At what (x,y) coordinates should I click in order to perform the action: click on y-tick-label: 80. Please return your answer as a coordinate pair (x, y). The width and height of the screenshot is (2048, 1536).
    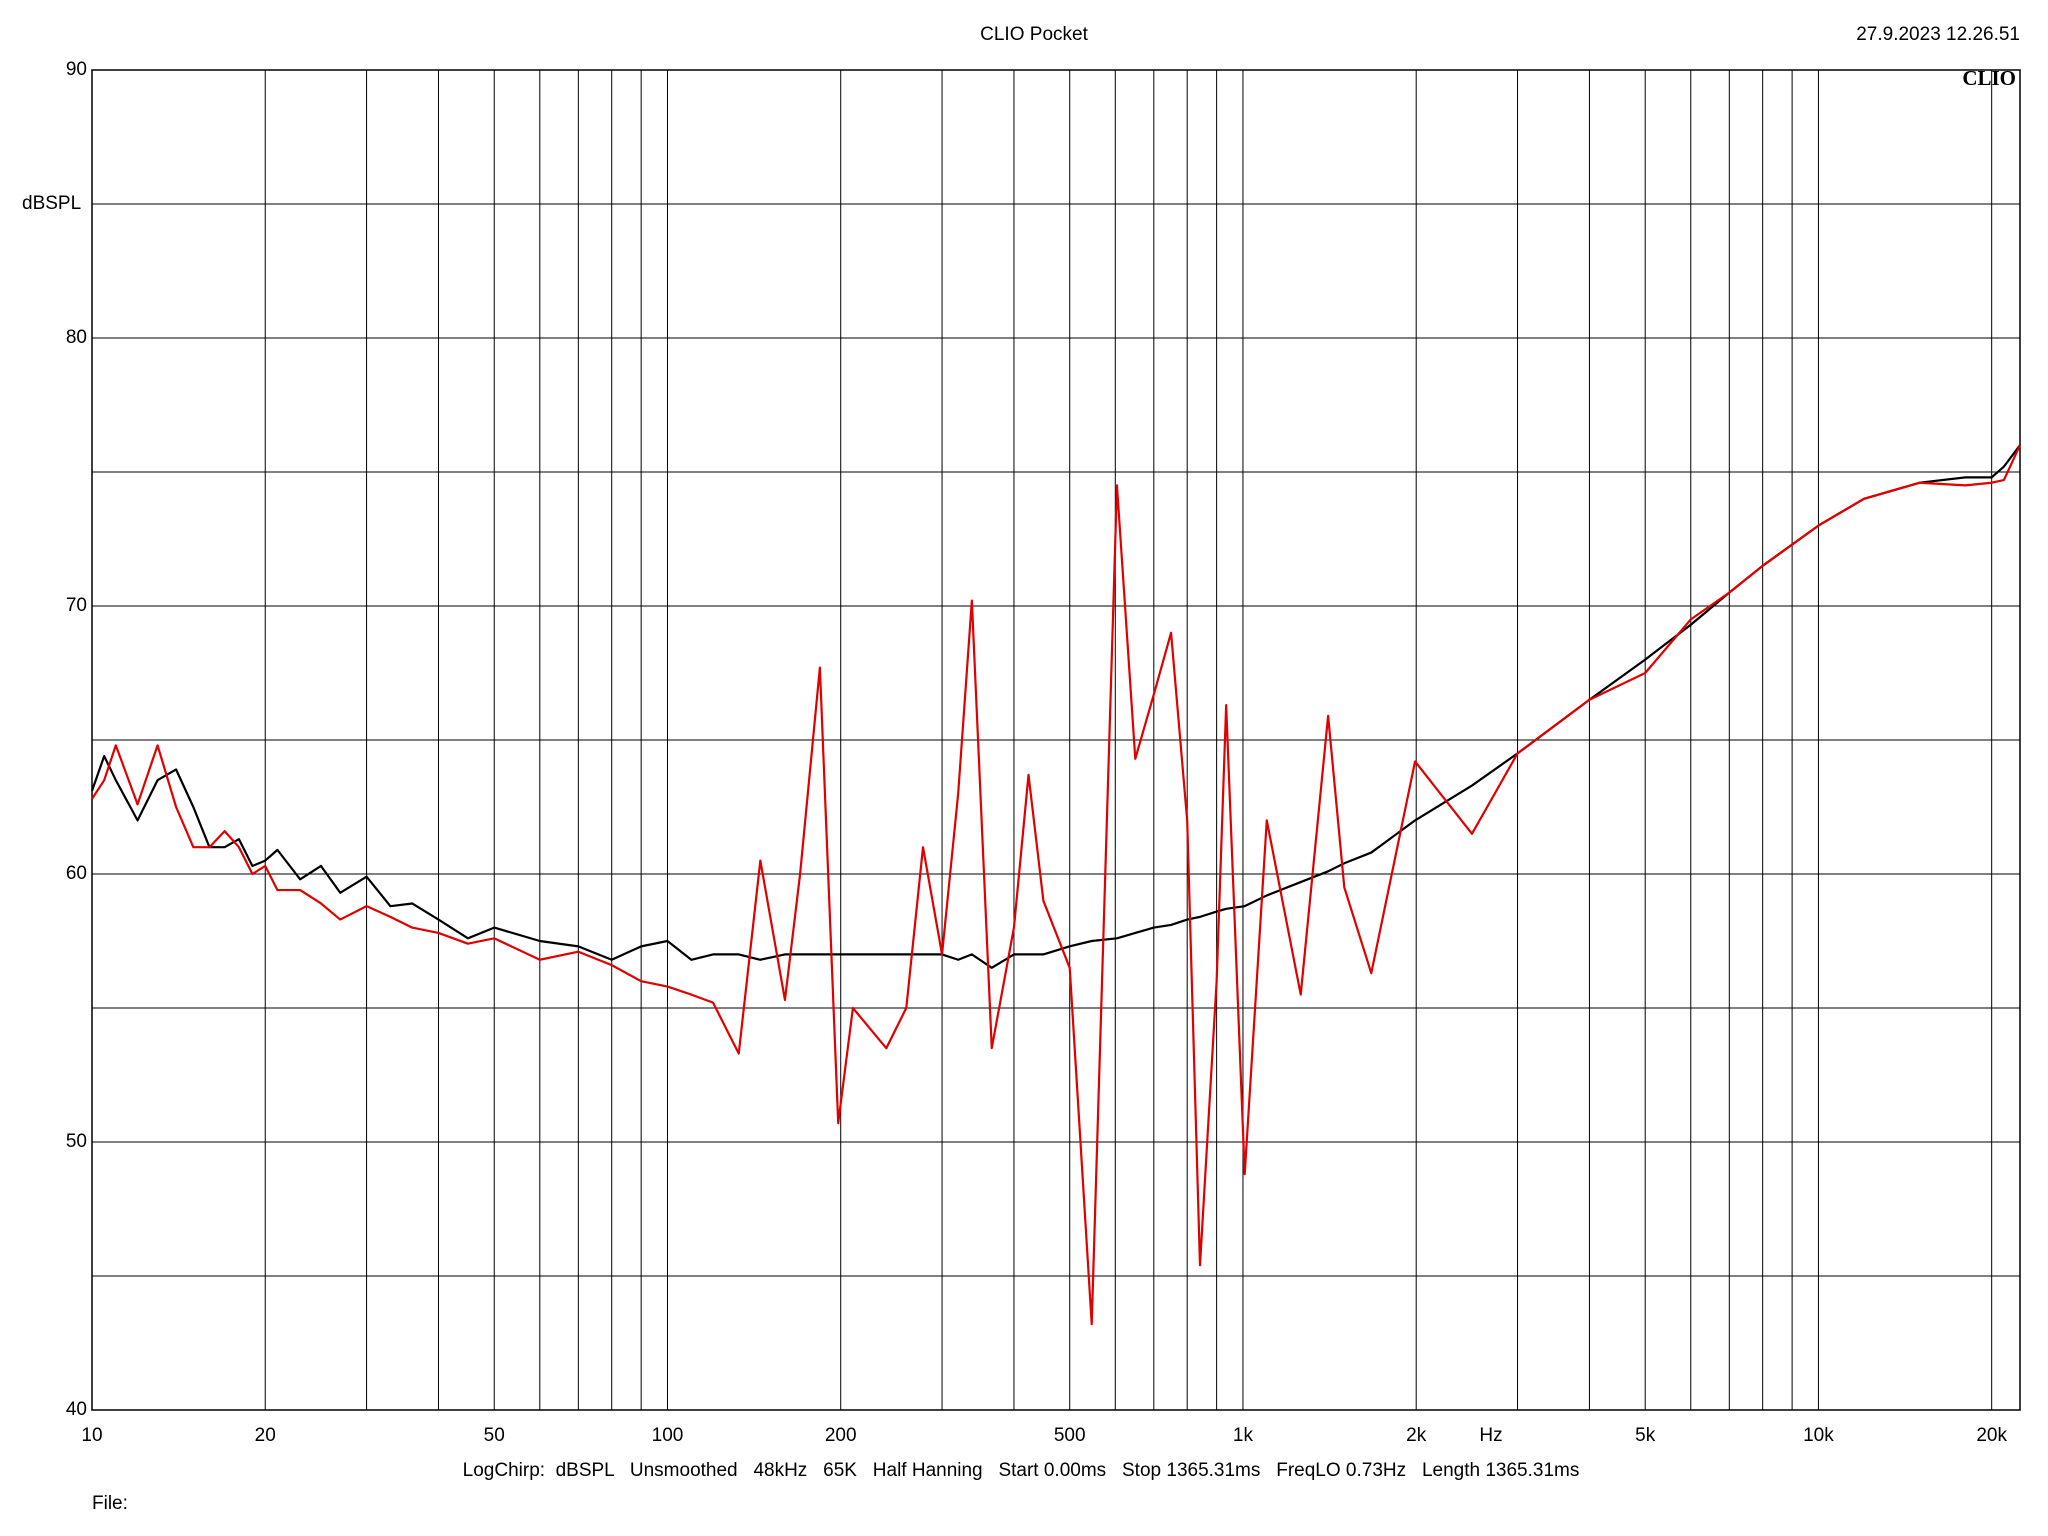
    Looking at the image, I should click on (76, 337).